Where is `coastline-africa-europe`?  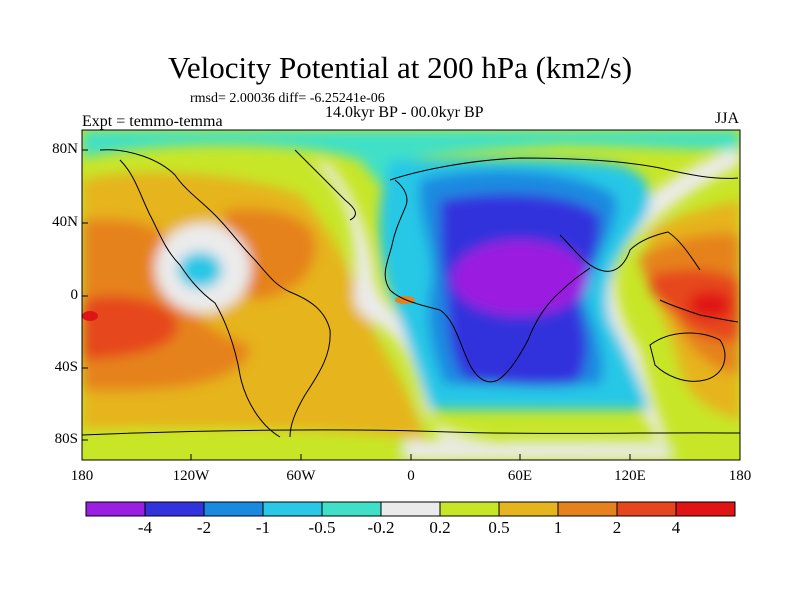 coastline-africa-europe is located at coordinates (487, 281).